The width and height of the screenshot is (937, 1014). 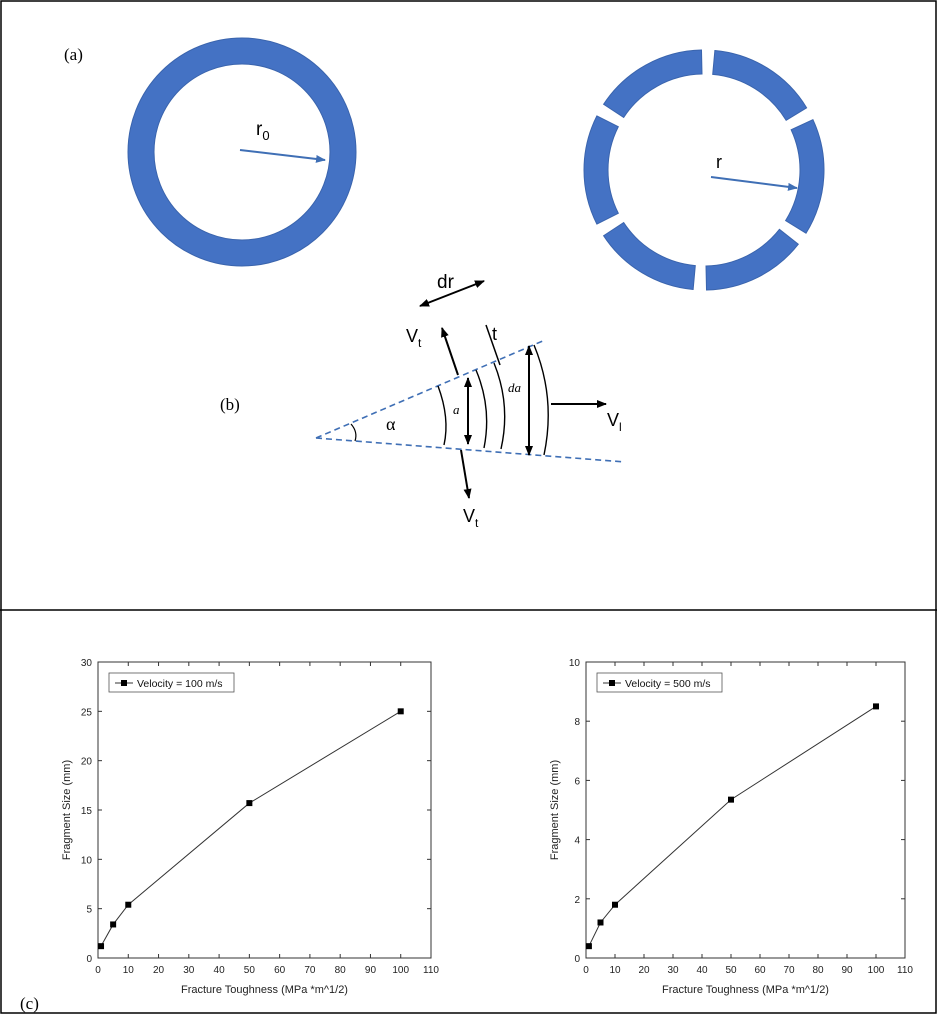 What do you see at coordinates (89, 910) in the screenshot?
I see `y-tick-label: 5` at bounding box center [89, 910].